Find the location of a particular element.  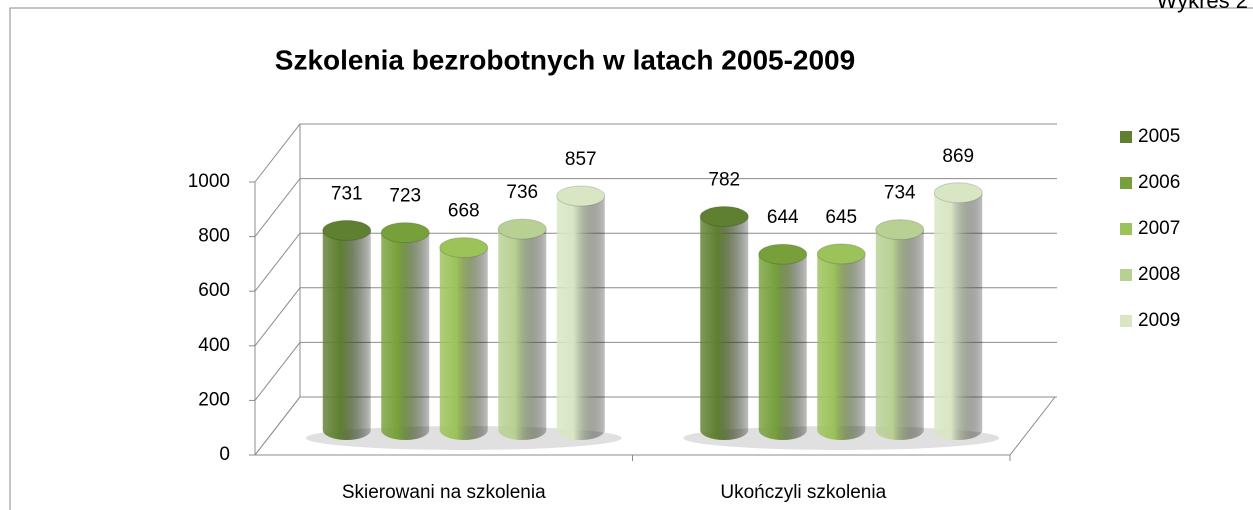

data-label: 734 is located at coordinates (900, 193).